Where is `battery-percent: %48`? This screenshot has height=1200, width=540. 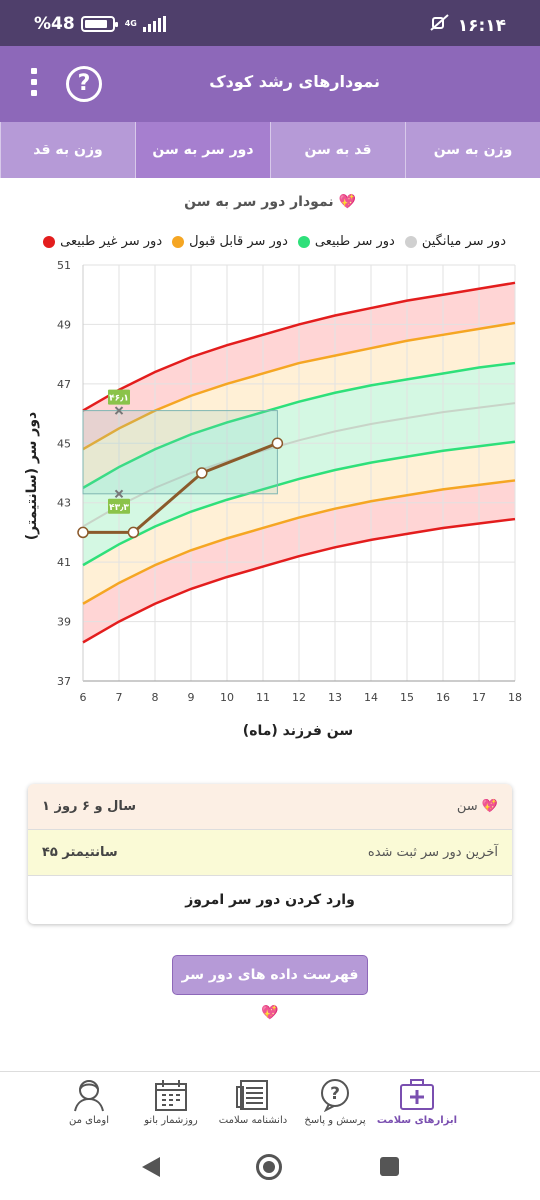
battery-percent: %48 is located at coordinates (54, 24).